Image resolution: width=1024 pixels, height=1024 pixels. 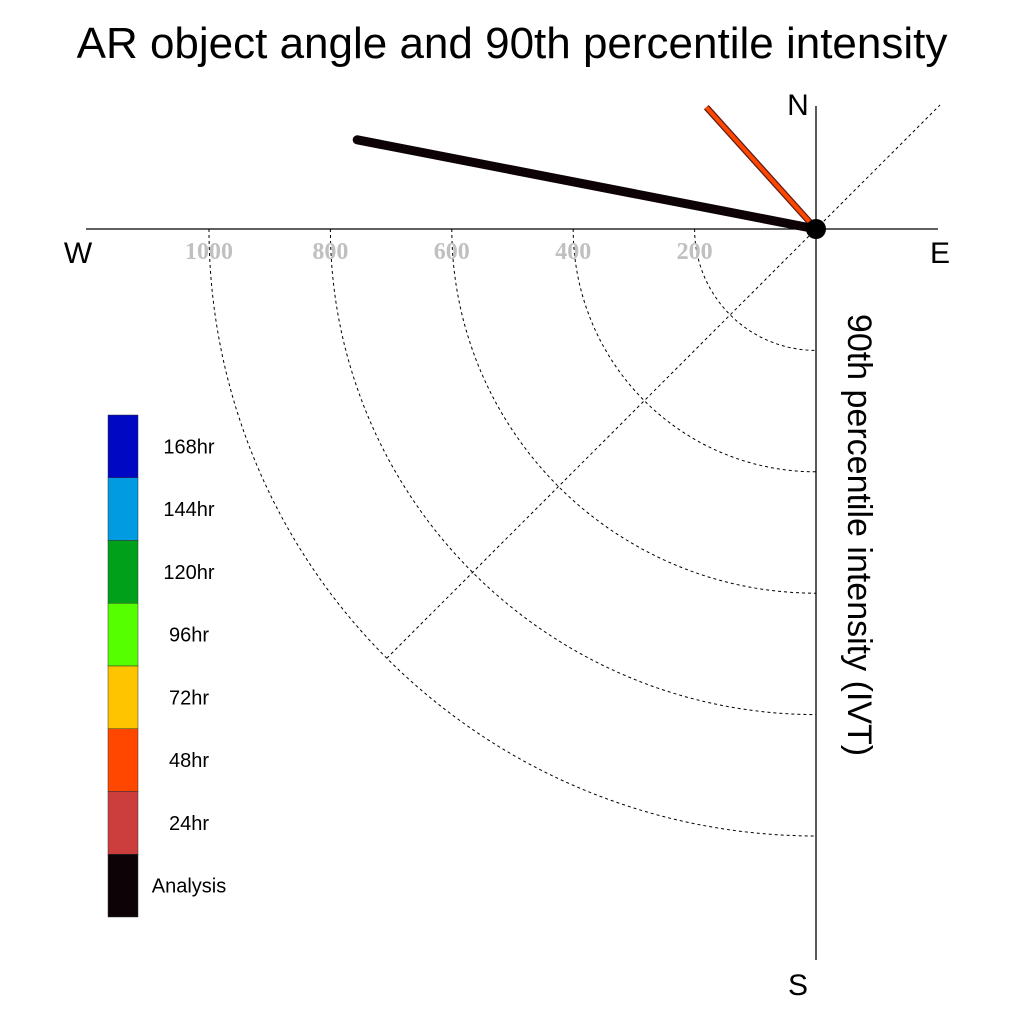 I want to click on legend-label: 120hr, so click(x=188, y=573).